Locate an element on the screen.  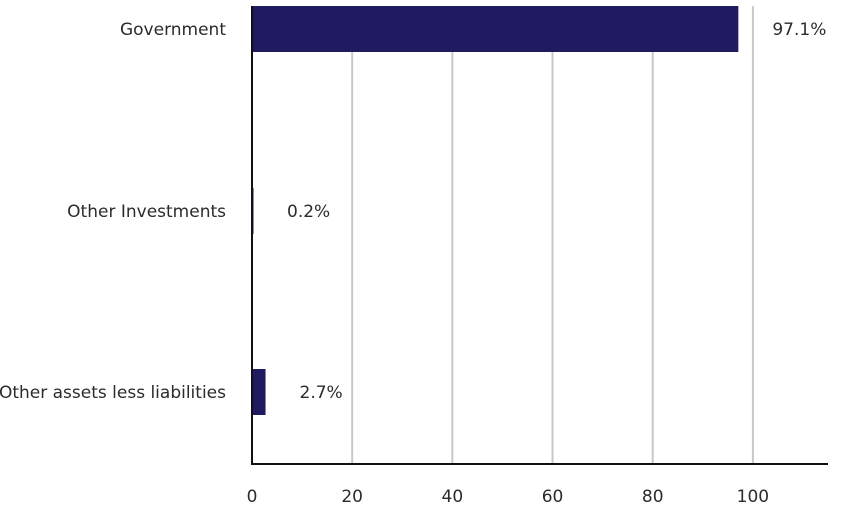
category-label-2: Other assets less liabilities is located at coordinates (113, 393).